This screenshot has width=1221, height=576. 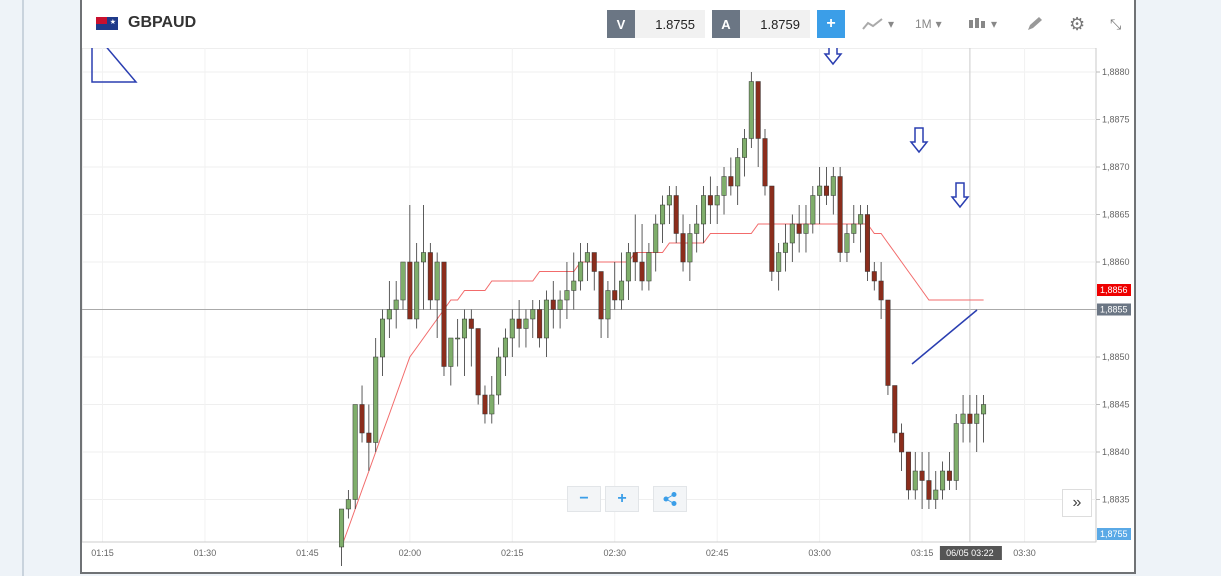 What do you see at coordinates (656, 24) in the screenshot?
I see `sell-quote: V 1.8755` at bounding box center [656, 24].